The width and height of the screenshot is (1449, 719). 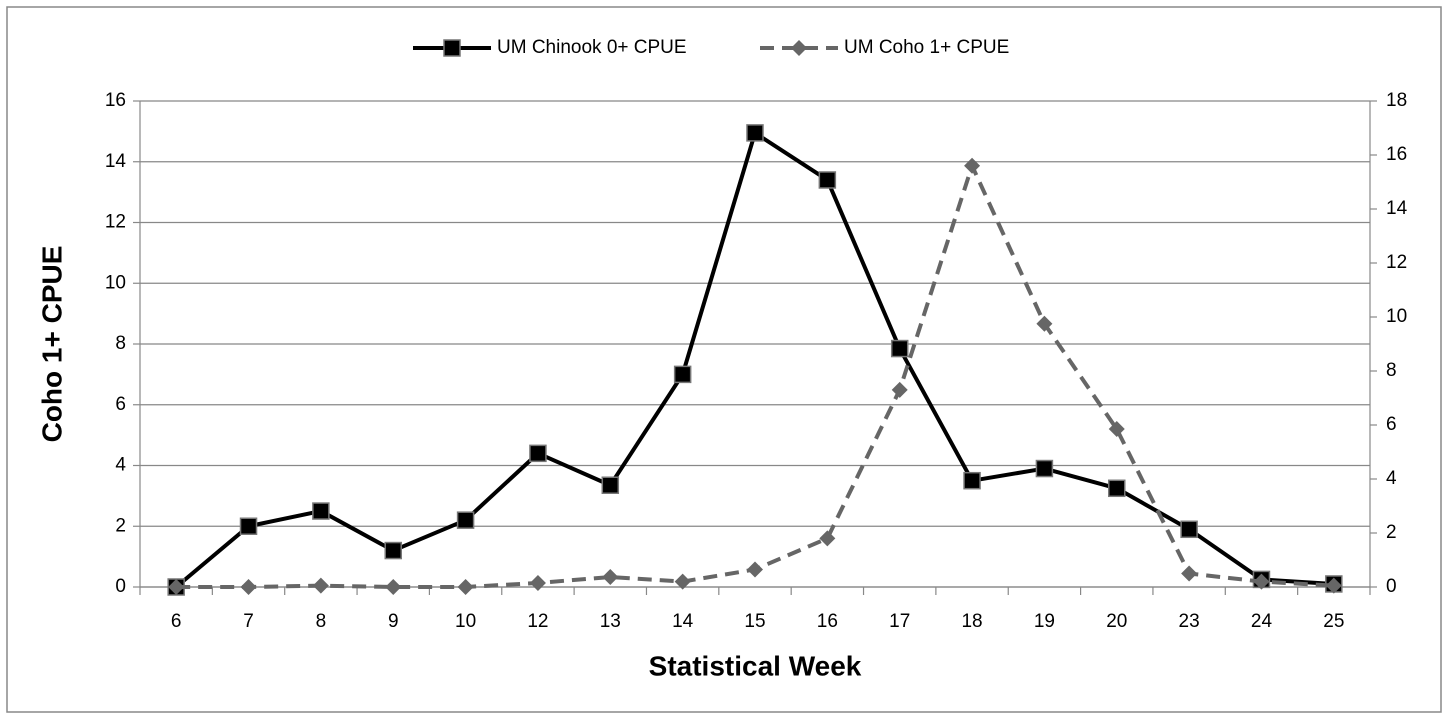 What do you see at coordinates (51, 344) in the screenshot?
I see `y-axis-title: Coho 1+ CPUE` at bounding box center [51, 344].